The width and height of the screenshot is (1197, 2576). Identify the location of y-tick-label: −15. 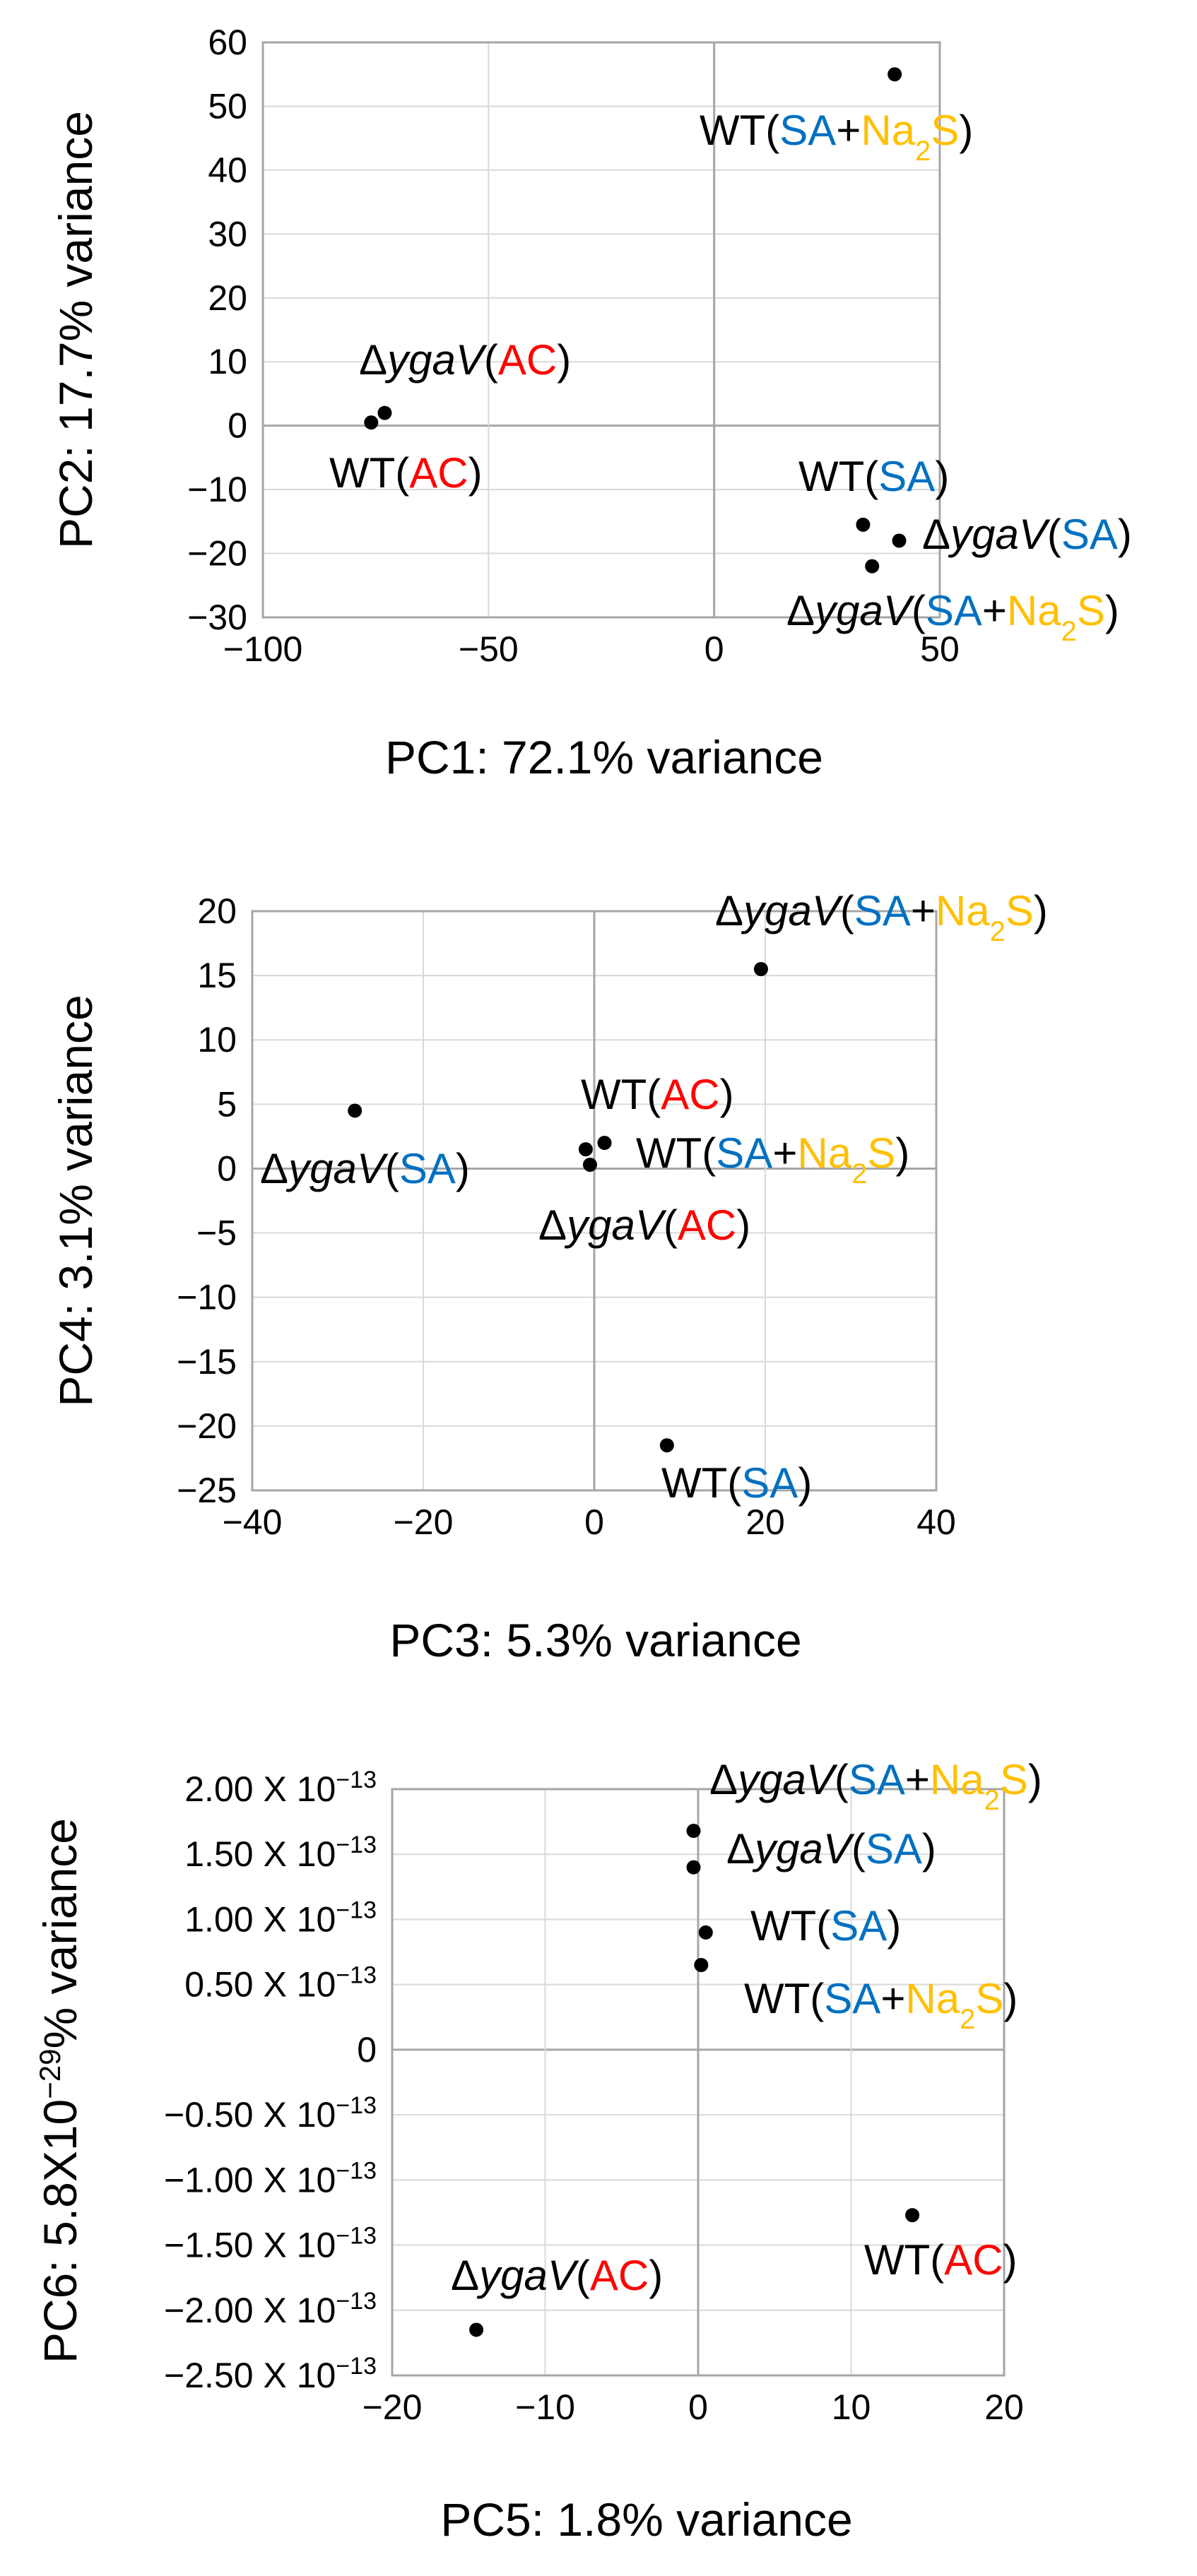
(207, 1362).